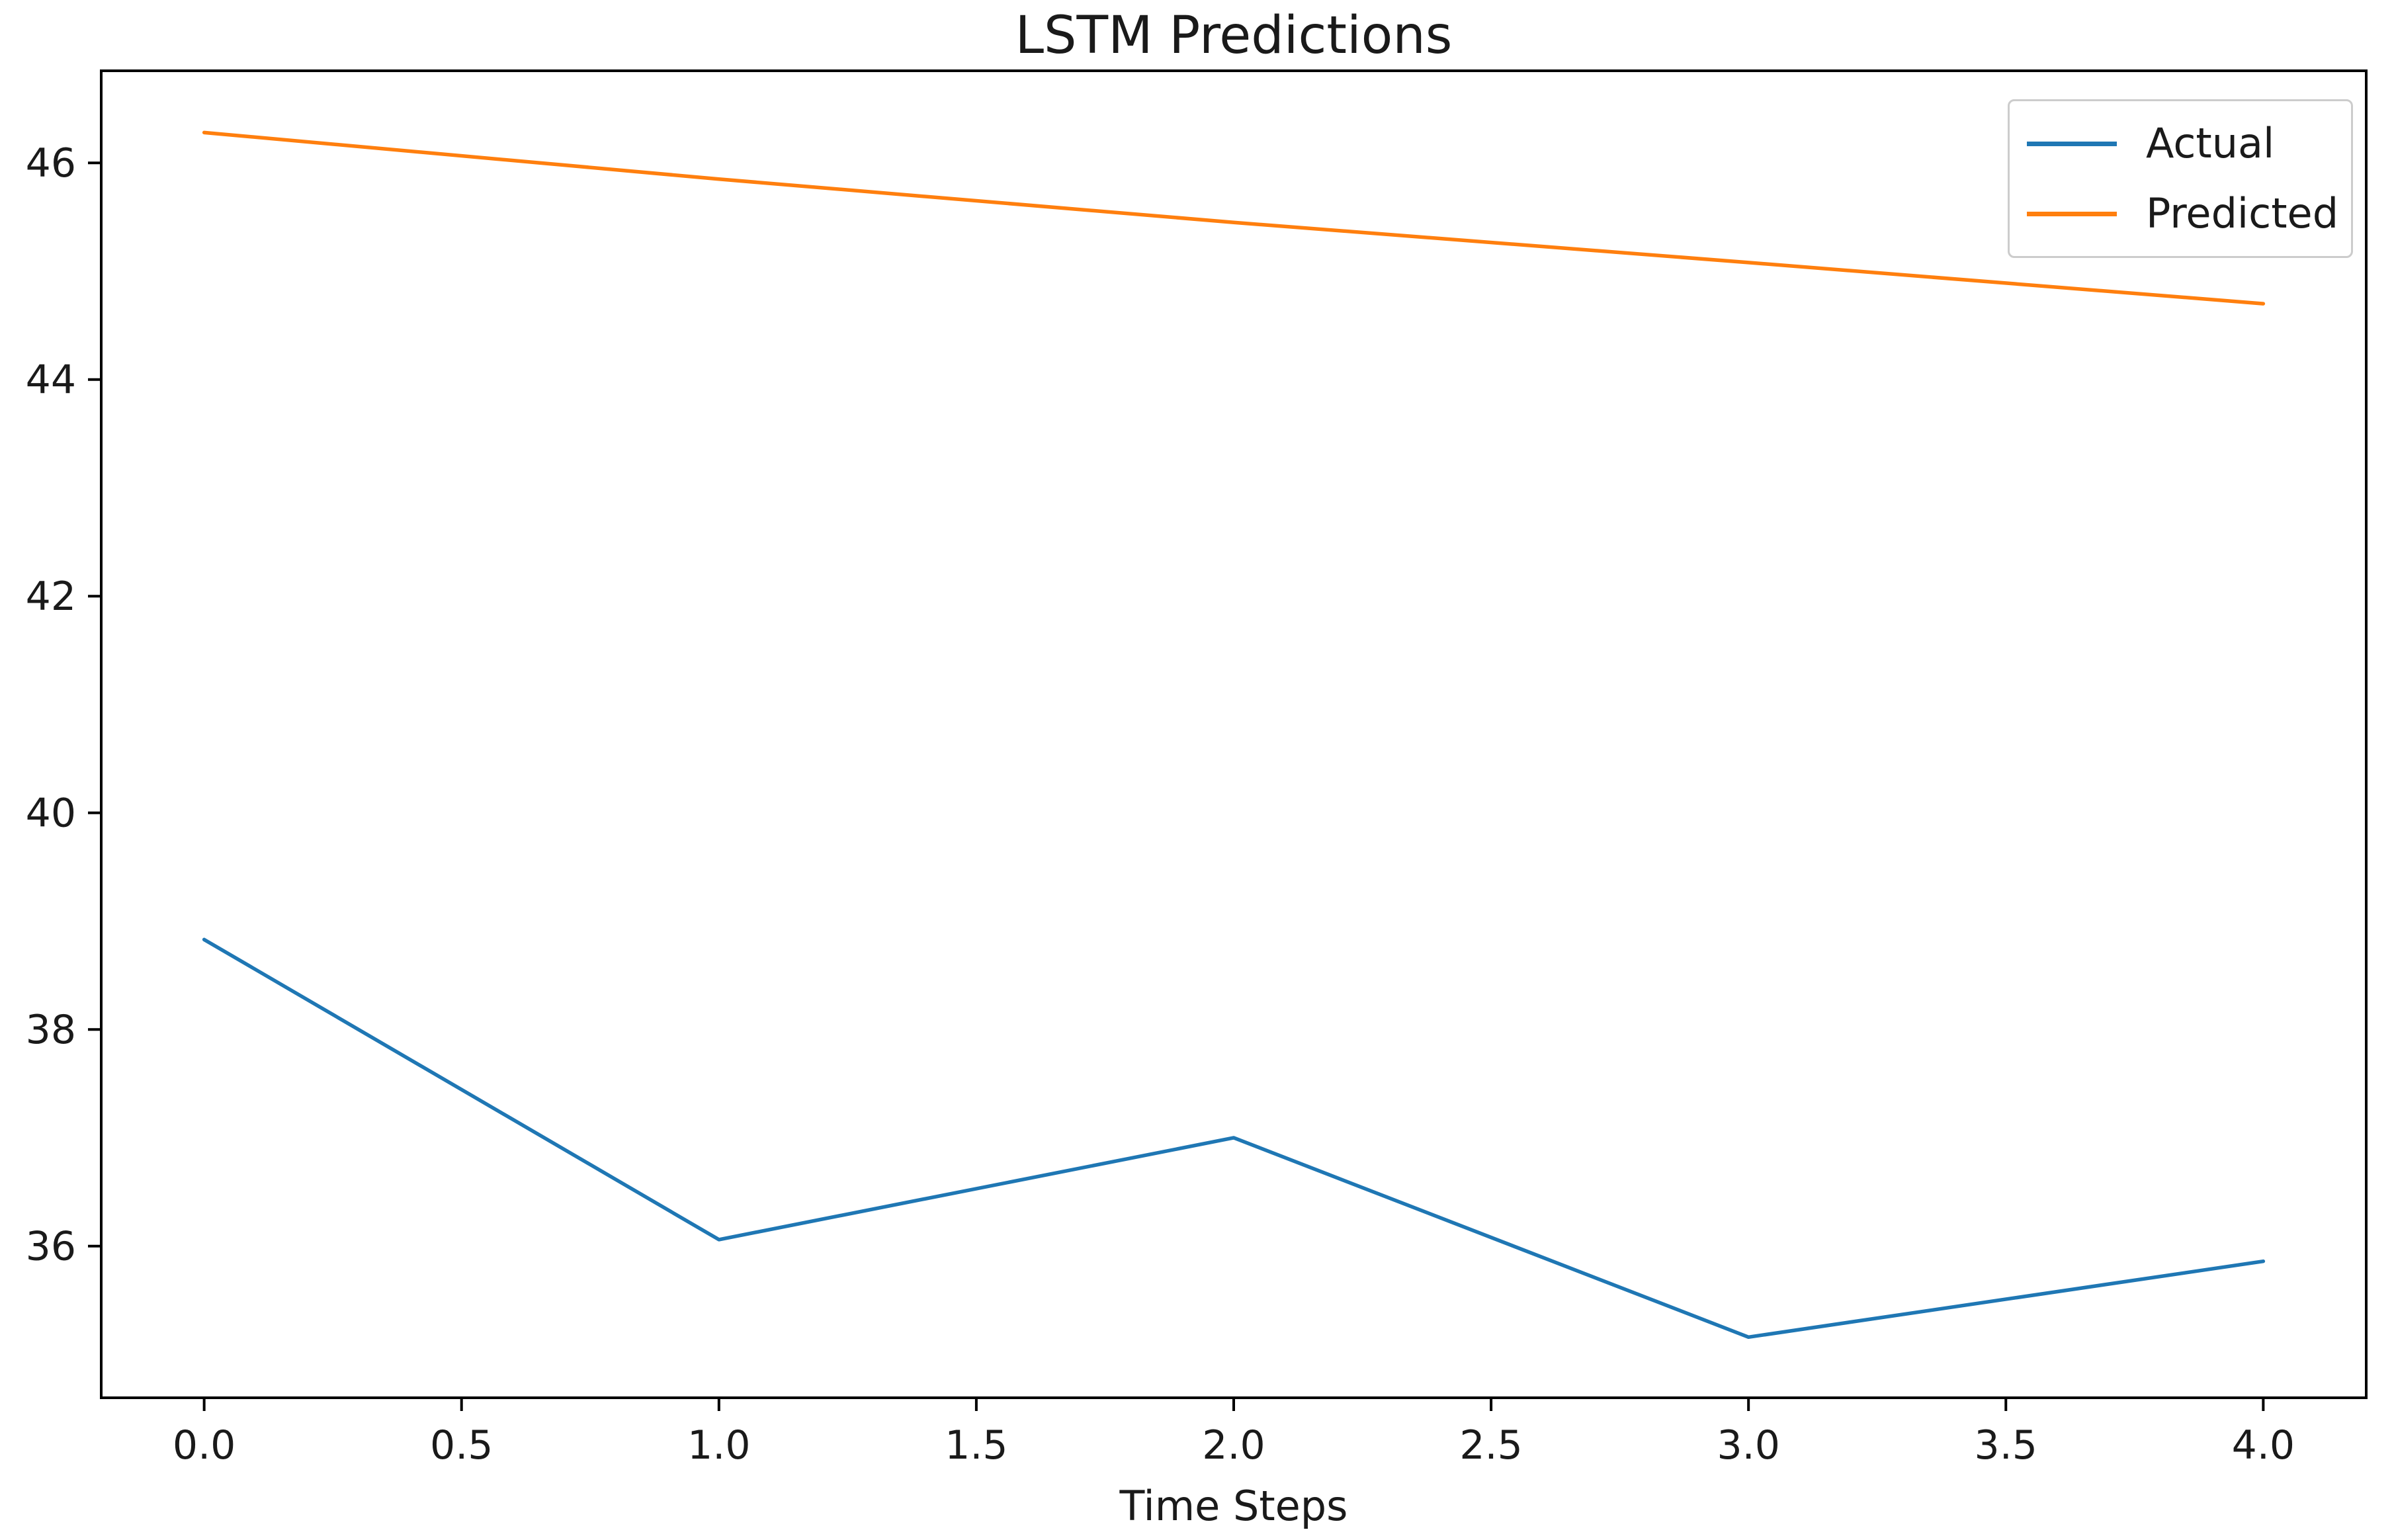  What do you see at coordinates (204, 1445) in the screenshot?
I see `x-tick-label: 0.0` at bounding box center [204, 1445].